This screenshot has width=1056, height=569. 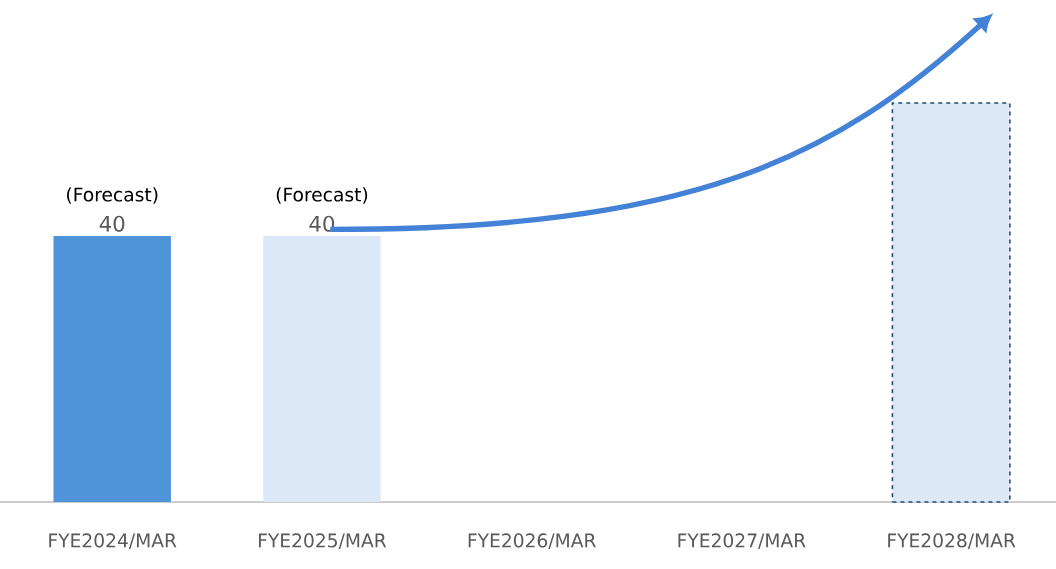 What do you see at coordinates (952, 541) in the screenshot?
I see `x-tick-label: FYE2028/MAR` at bounding box center [952, 541].